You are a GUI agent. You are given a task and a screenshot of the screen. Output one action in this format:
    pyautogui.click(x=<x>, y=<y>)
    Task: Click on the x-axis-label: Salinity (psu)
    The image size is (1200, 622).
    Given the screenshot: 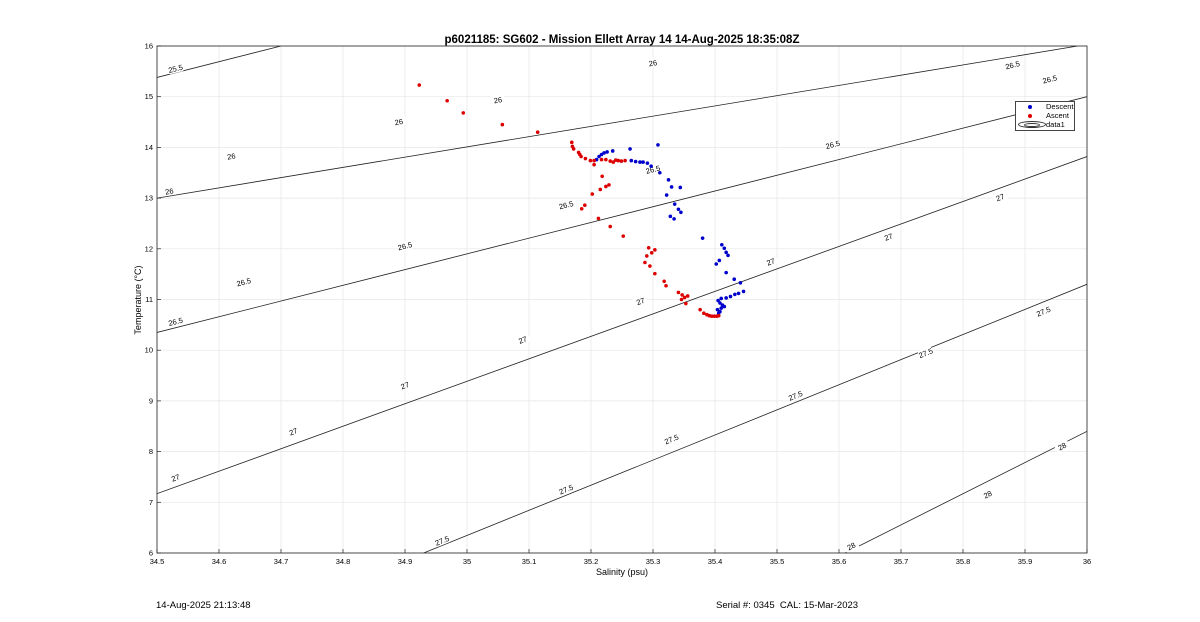 What is the action you would take?
    pyautogui.click(x=622, y=572)
    